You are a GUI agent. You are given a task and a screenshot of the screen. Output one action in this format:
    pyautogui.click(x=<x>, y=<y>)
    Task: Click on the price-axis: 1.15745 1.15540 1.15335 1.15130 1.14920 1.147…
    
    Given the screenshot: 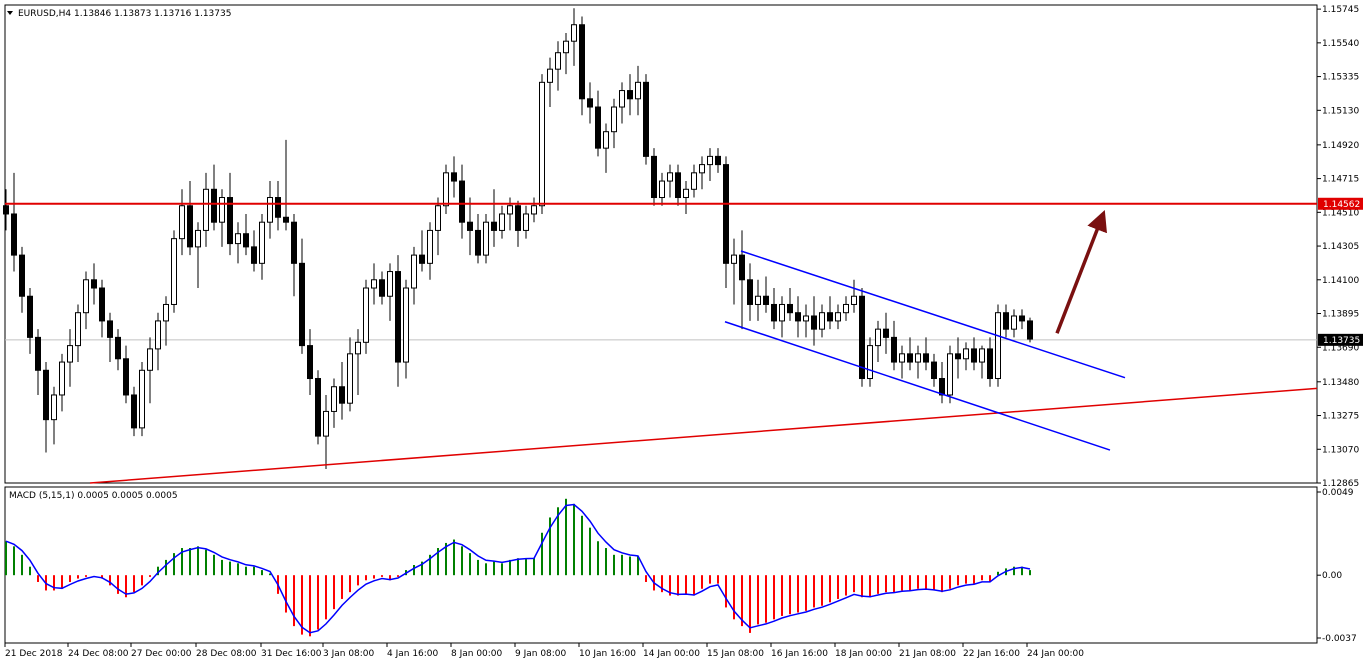 What is the action you would take?
    pyautogui.click(x=1340, y=324)
    